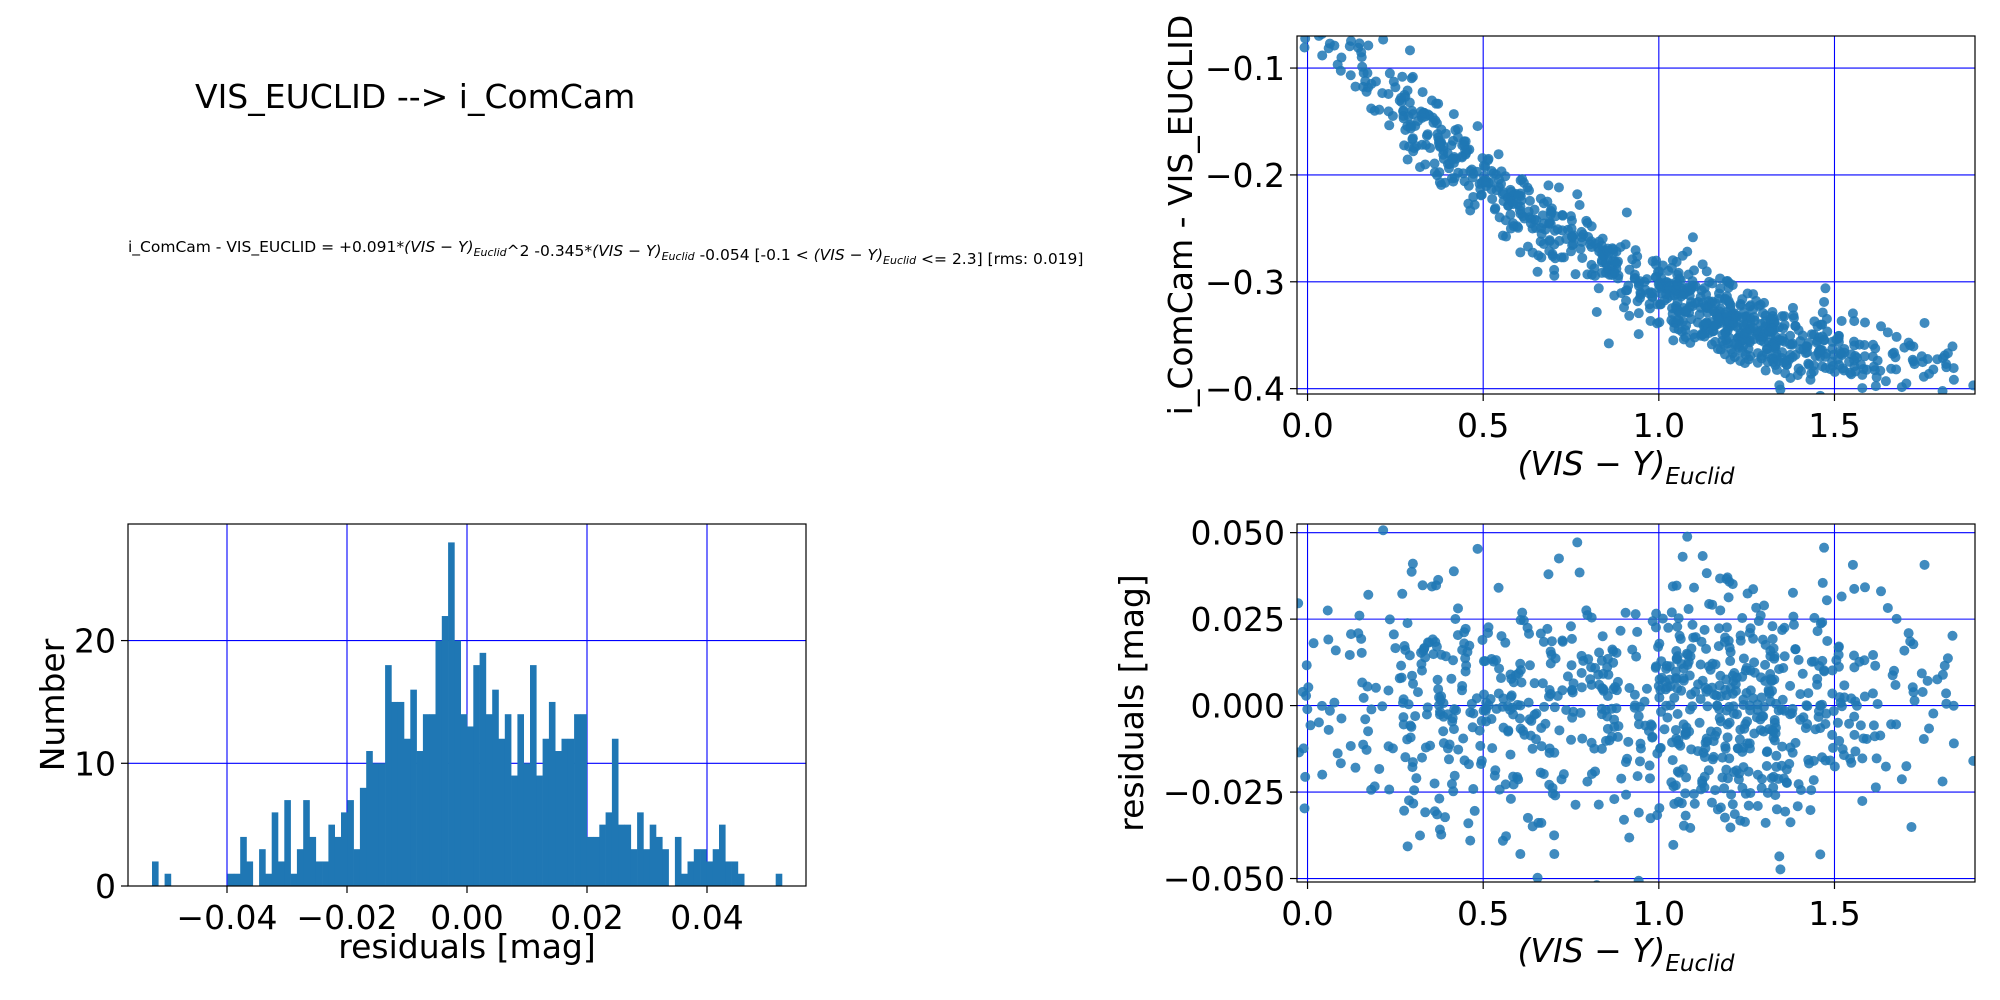 This screenshot has width=2000, height=1000. What do you see at coordinates (1659, 425) in the screenshot?
I see `x-tick-label: 1.0` at bounding box center [1659, 425].